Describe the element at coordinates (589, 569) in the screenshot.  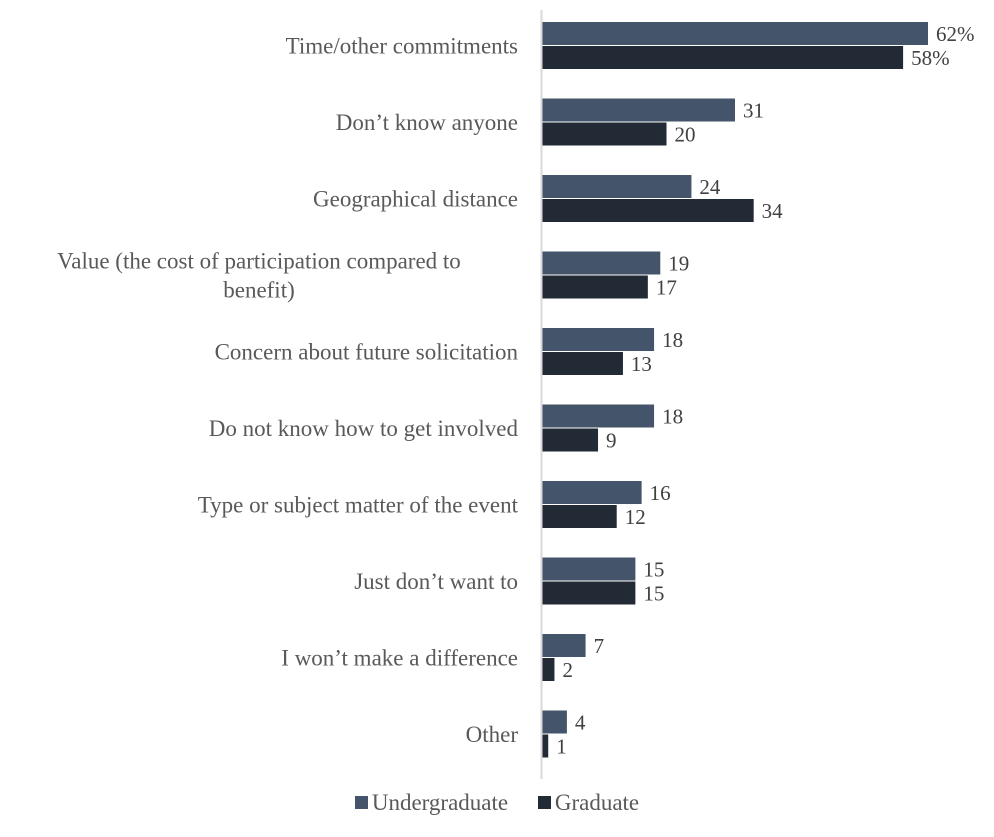
I see `bar-undergraduate-just-don-t-want-to` at that location.